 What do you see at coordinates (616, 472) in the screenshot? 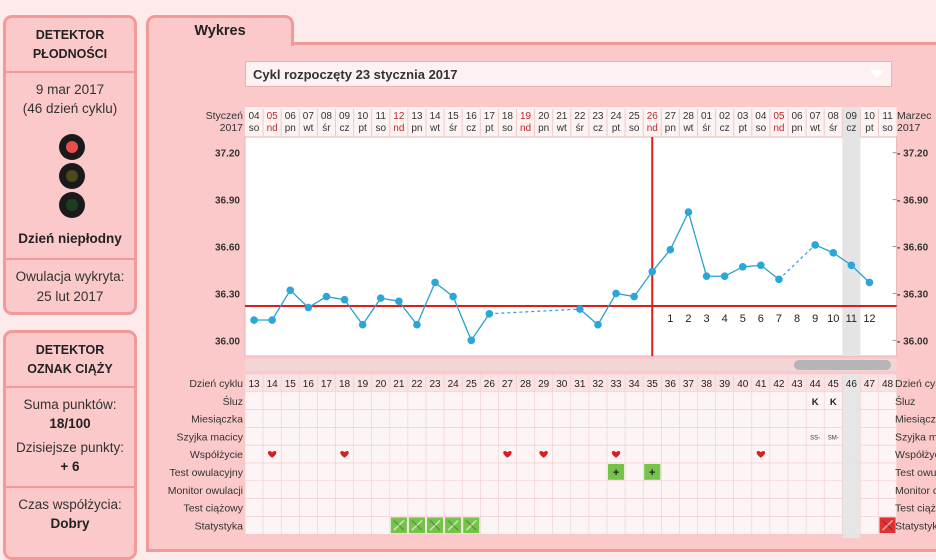
I see `ovulation-test-positive` at bounding box center [616, 472].